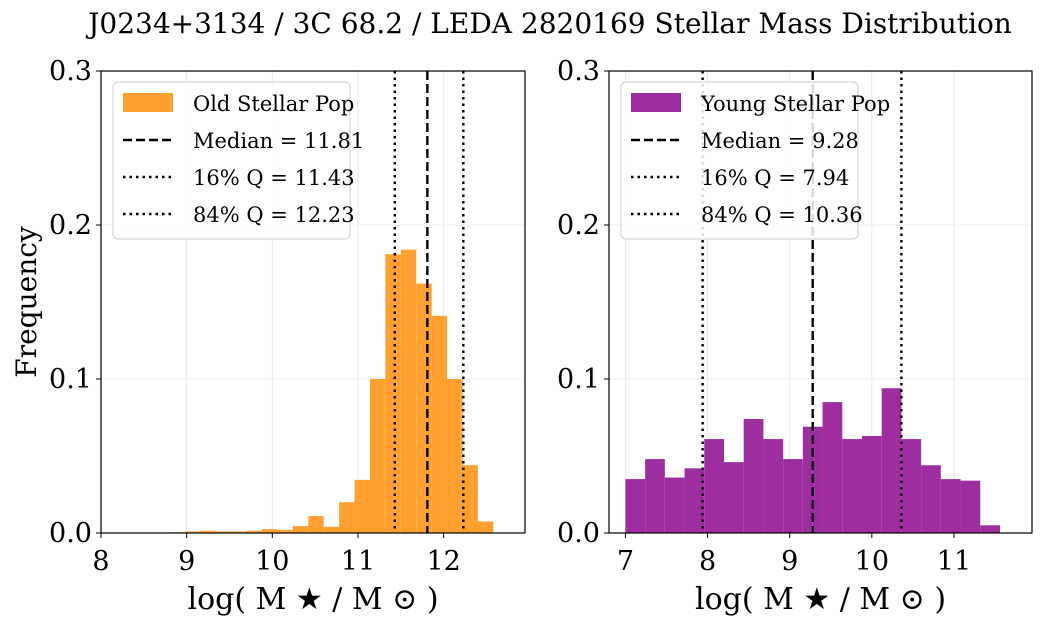 This screenshot has width=1040, height=629. I want to click on legend-label: 16% Q = 11.43, so click(274, 178).